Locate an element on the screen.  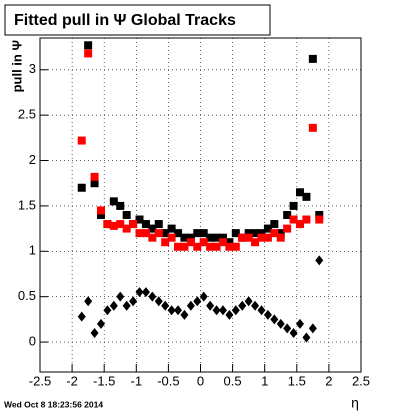
y-tick-label: 0 is located at coordinates (32, 340).